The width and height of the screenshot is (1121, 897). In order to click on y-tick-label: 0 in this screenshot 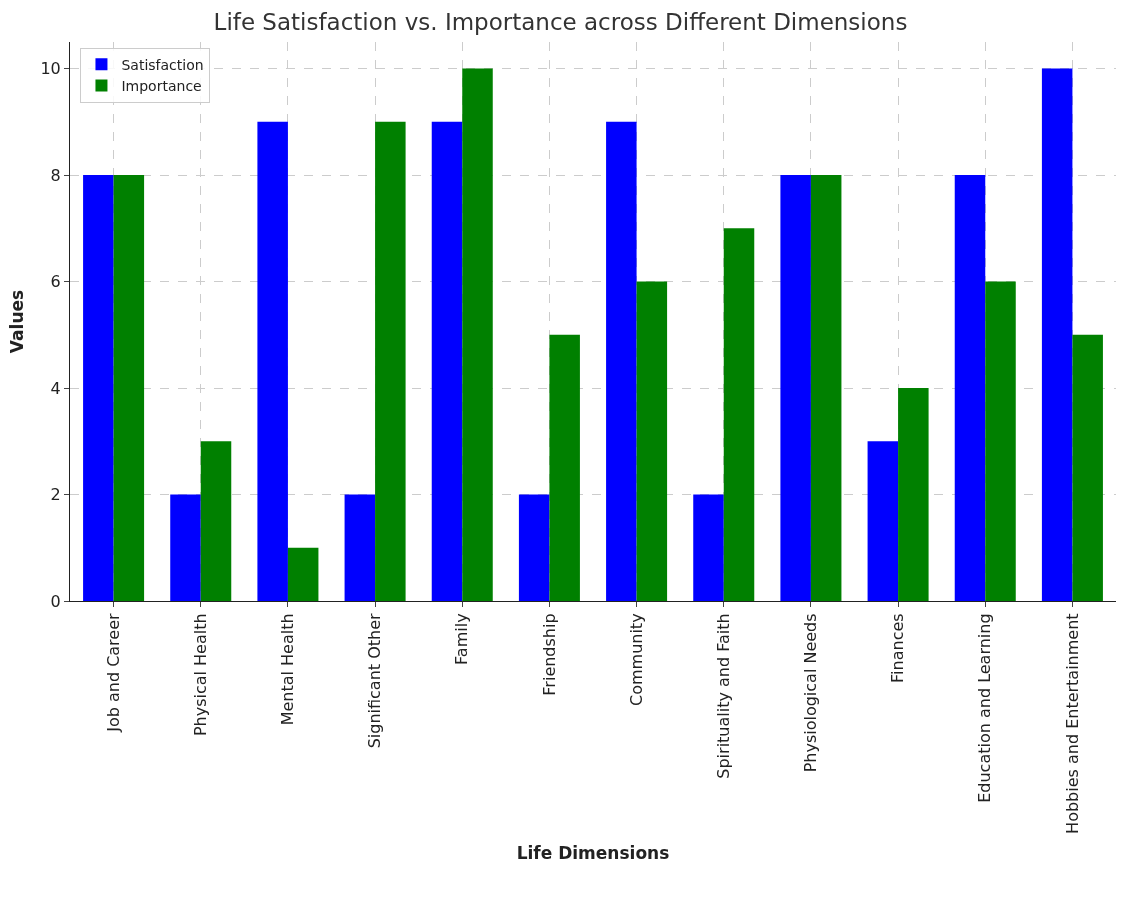, I will do `click(55, 601)`.